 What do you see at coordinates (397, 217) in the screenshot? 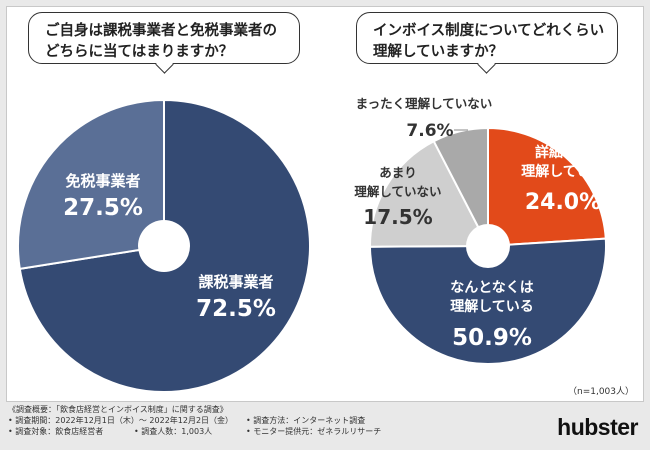
I see `pie2-value-2: 17.5%` at bounding box center [397, 217].